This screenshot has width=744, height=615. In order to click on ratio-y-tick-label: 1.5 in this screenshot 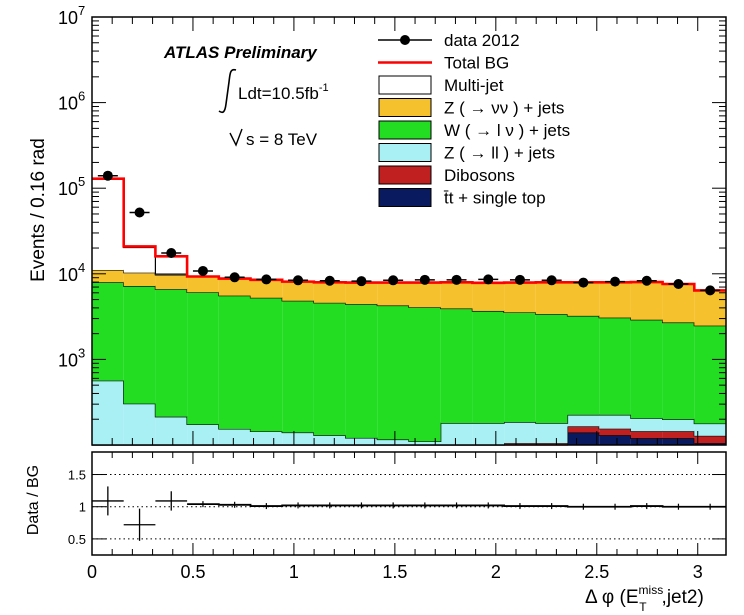, I will do `click(77, 475)`.